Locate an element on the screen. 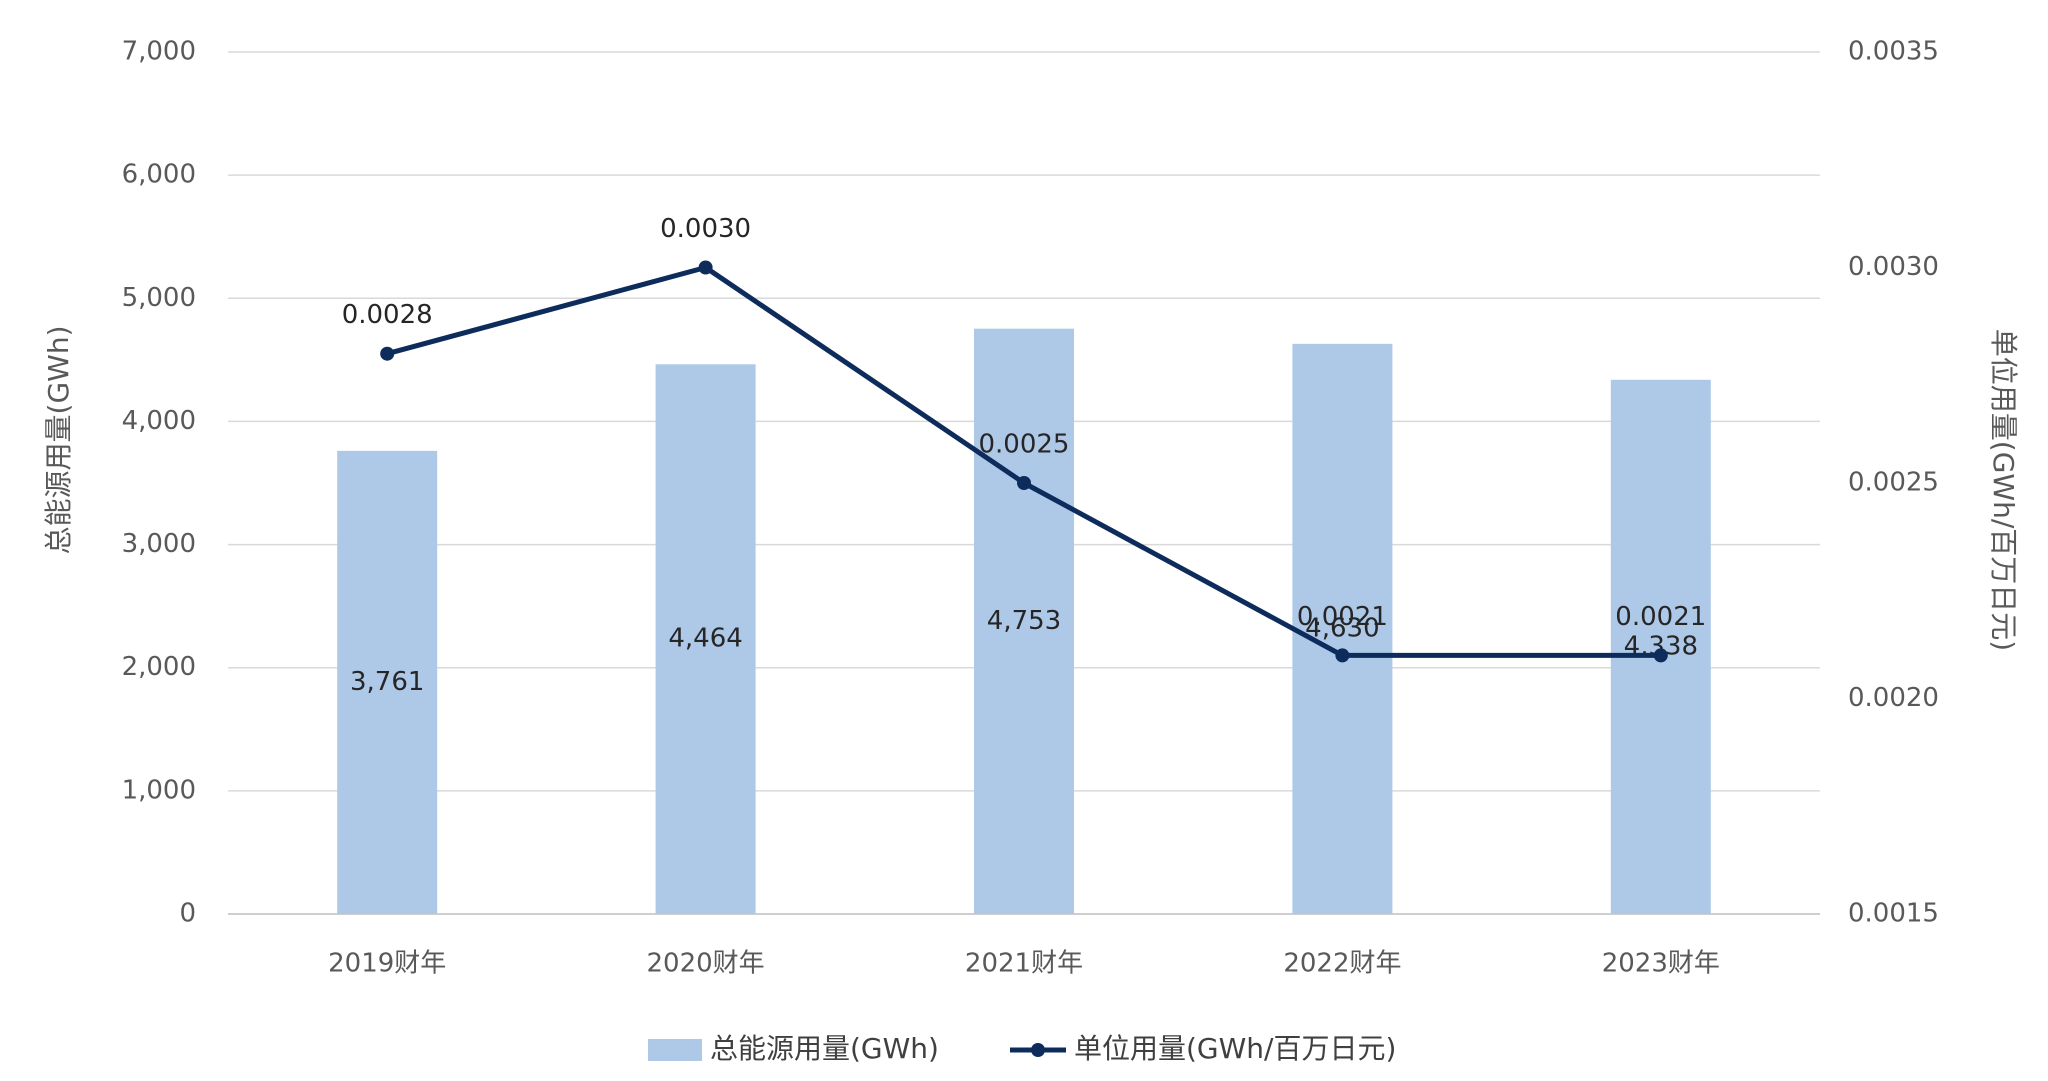 Image resolution: width=2048 pixels, height=1081 pixels. legend-line-marker is located at coordinates (1038, 1050).